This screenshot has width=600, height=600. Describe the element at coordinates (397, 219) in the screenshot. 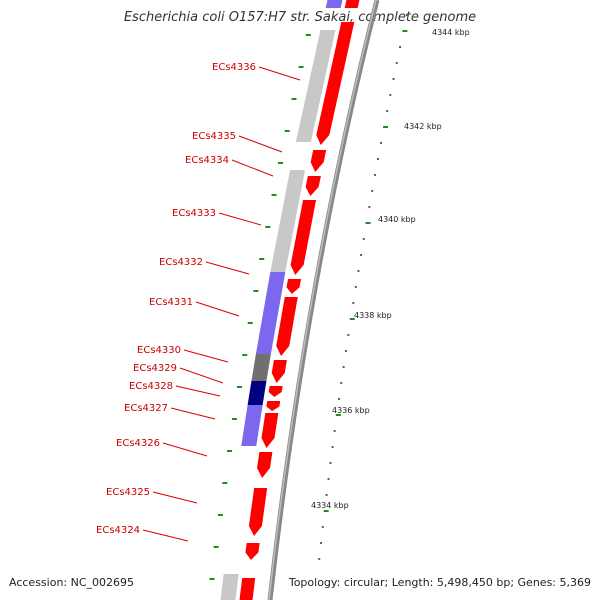

I see `scale-label-4340: 4340 kbp` at that location.